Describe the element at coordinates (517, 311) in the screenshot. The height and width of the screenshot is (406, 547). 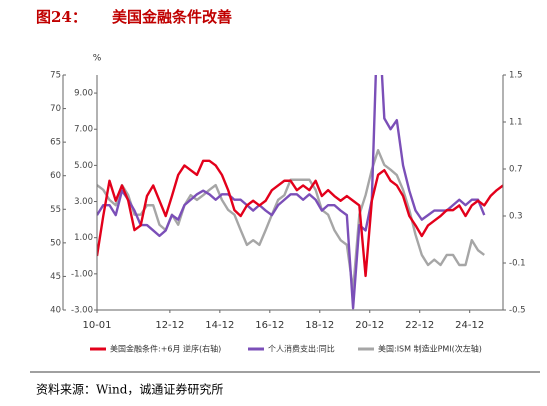
I see `y2-tick-label: -0.5` at that location.